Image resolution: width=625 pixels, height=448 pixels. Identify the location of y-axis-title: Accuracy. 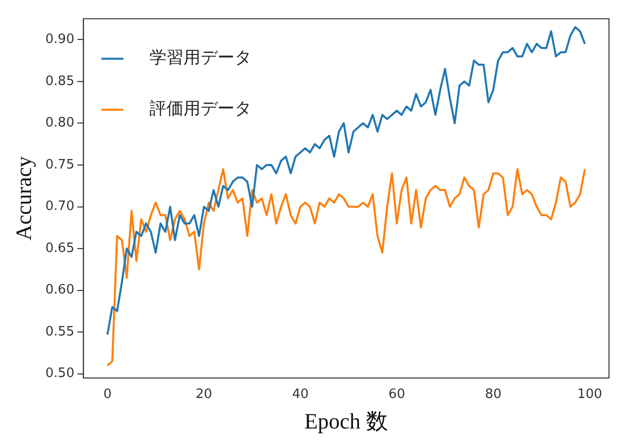
(23, 198).